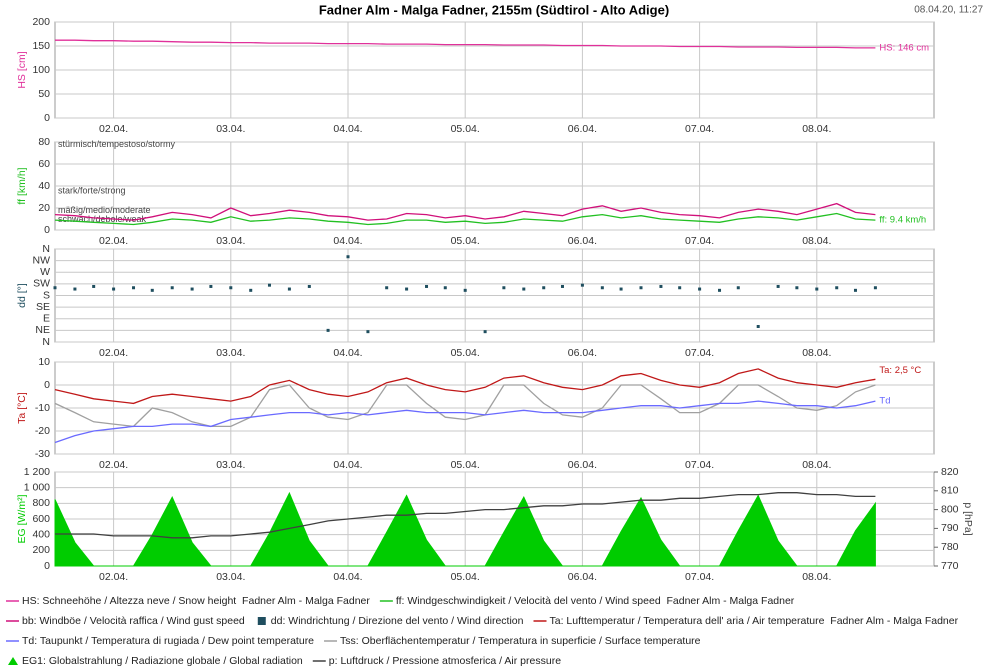  Describe the element at coordinates (44, 186) in the screenshot. I see `y-tick-label: 40` at that location.